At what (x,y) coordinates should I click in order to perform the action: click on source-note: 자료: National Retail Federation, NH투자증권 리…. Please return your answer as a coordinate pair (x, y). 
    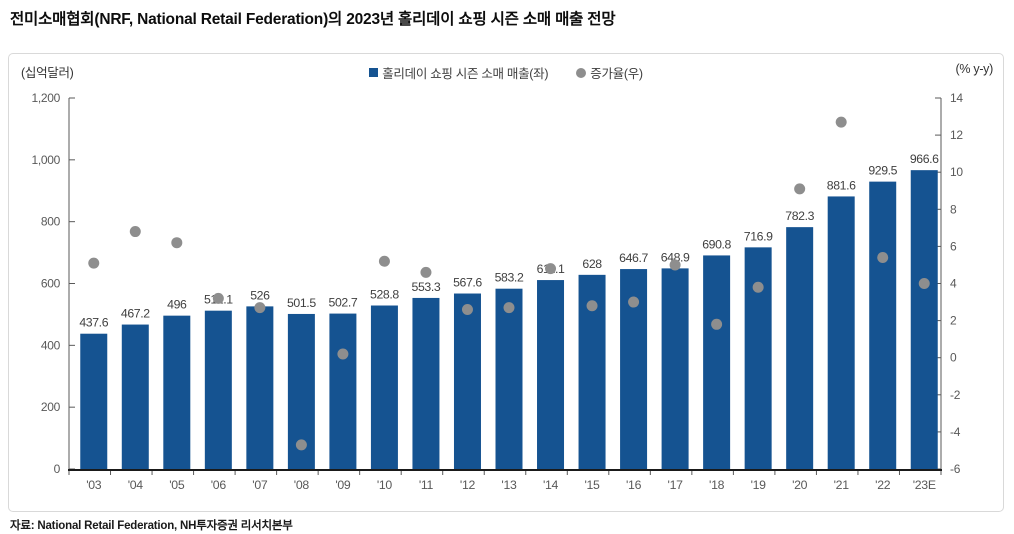
    Looking at the image, I should click on (151, 526).